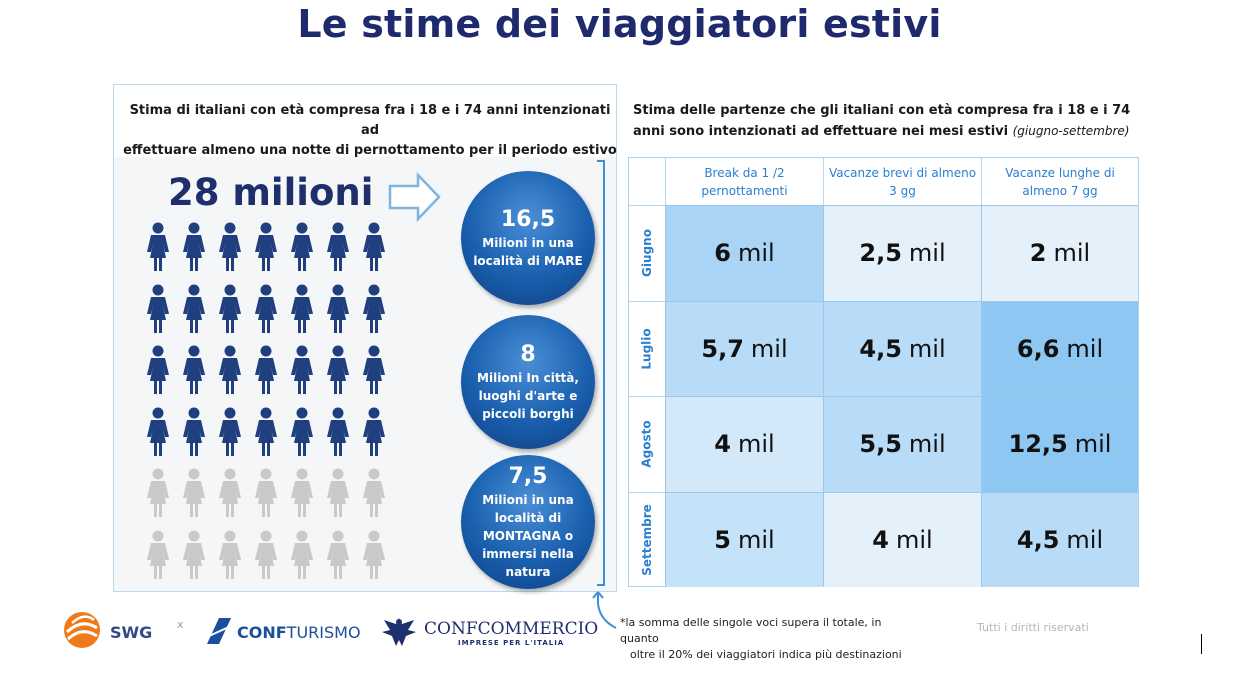  I want to click on right-arrow-icon, so click(415, 198).